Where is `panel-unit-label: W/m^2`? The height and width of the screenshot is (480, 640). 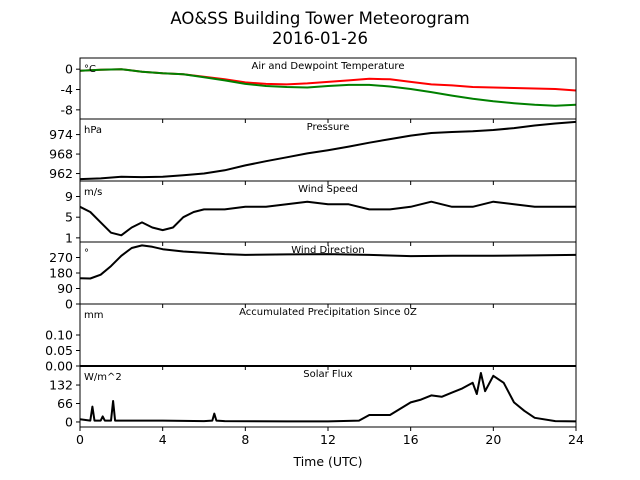
panel-unit-label: W/m^2 is located at coordinates (103, 377).